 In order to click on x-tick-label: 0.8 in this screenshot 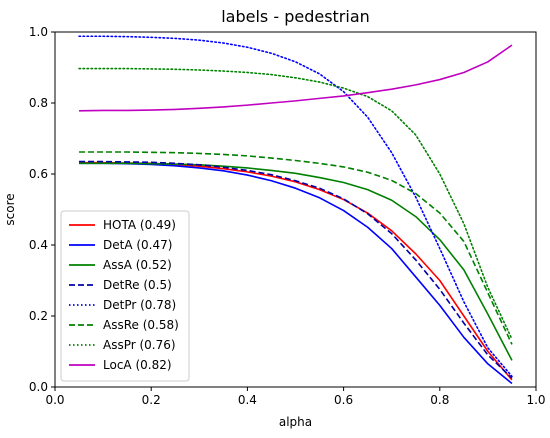, I will do `click(439, 400)`.